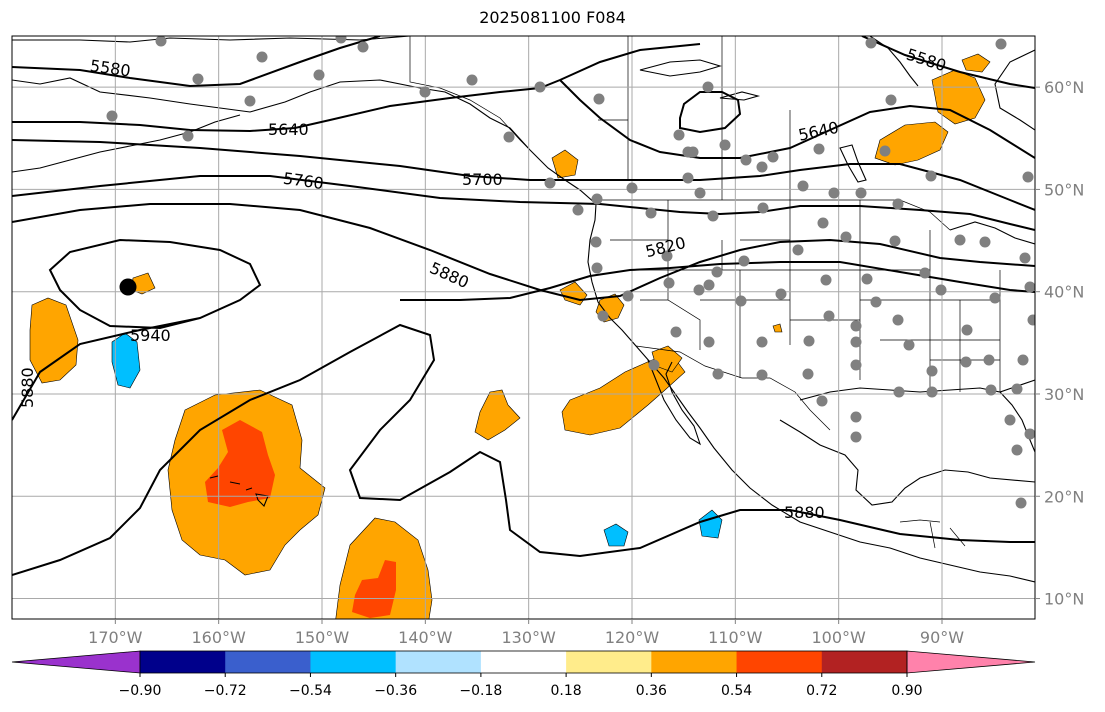  Describe the element at coordinates (942, 637) in the screenshot. I see `lon-tick-label: 90°W` at that location.